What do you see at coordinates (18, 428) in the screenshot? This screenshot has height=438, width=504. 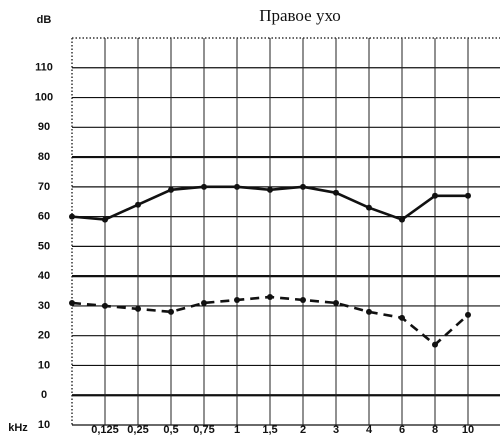 I see `x-axis-label: kHz` at bounding box center [18, 428].